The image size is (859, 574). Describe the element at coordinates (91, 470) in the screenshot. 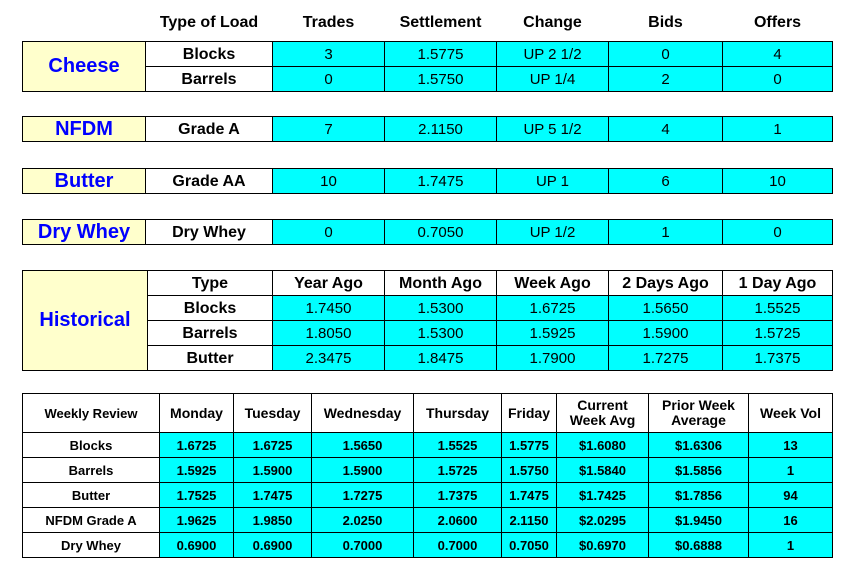

I see `row-label: Barrels` at that location.